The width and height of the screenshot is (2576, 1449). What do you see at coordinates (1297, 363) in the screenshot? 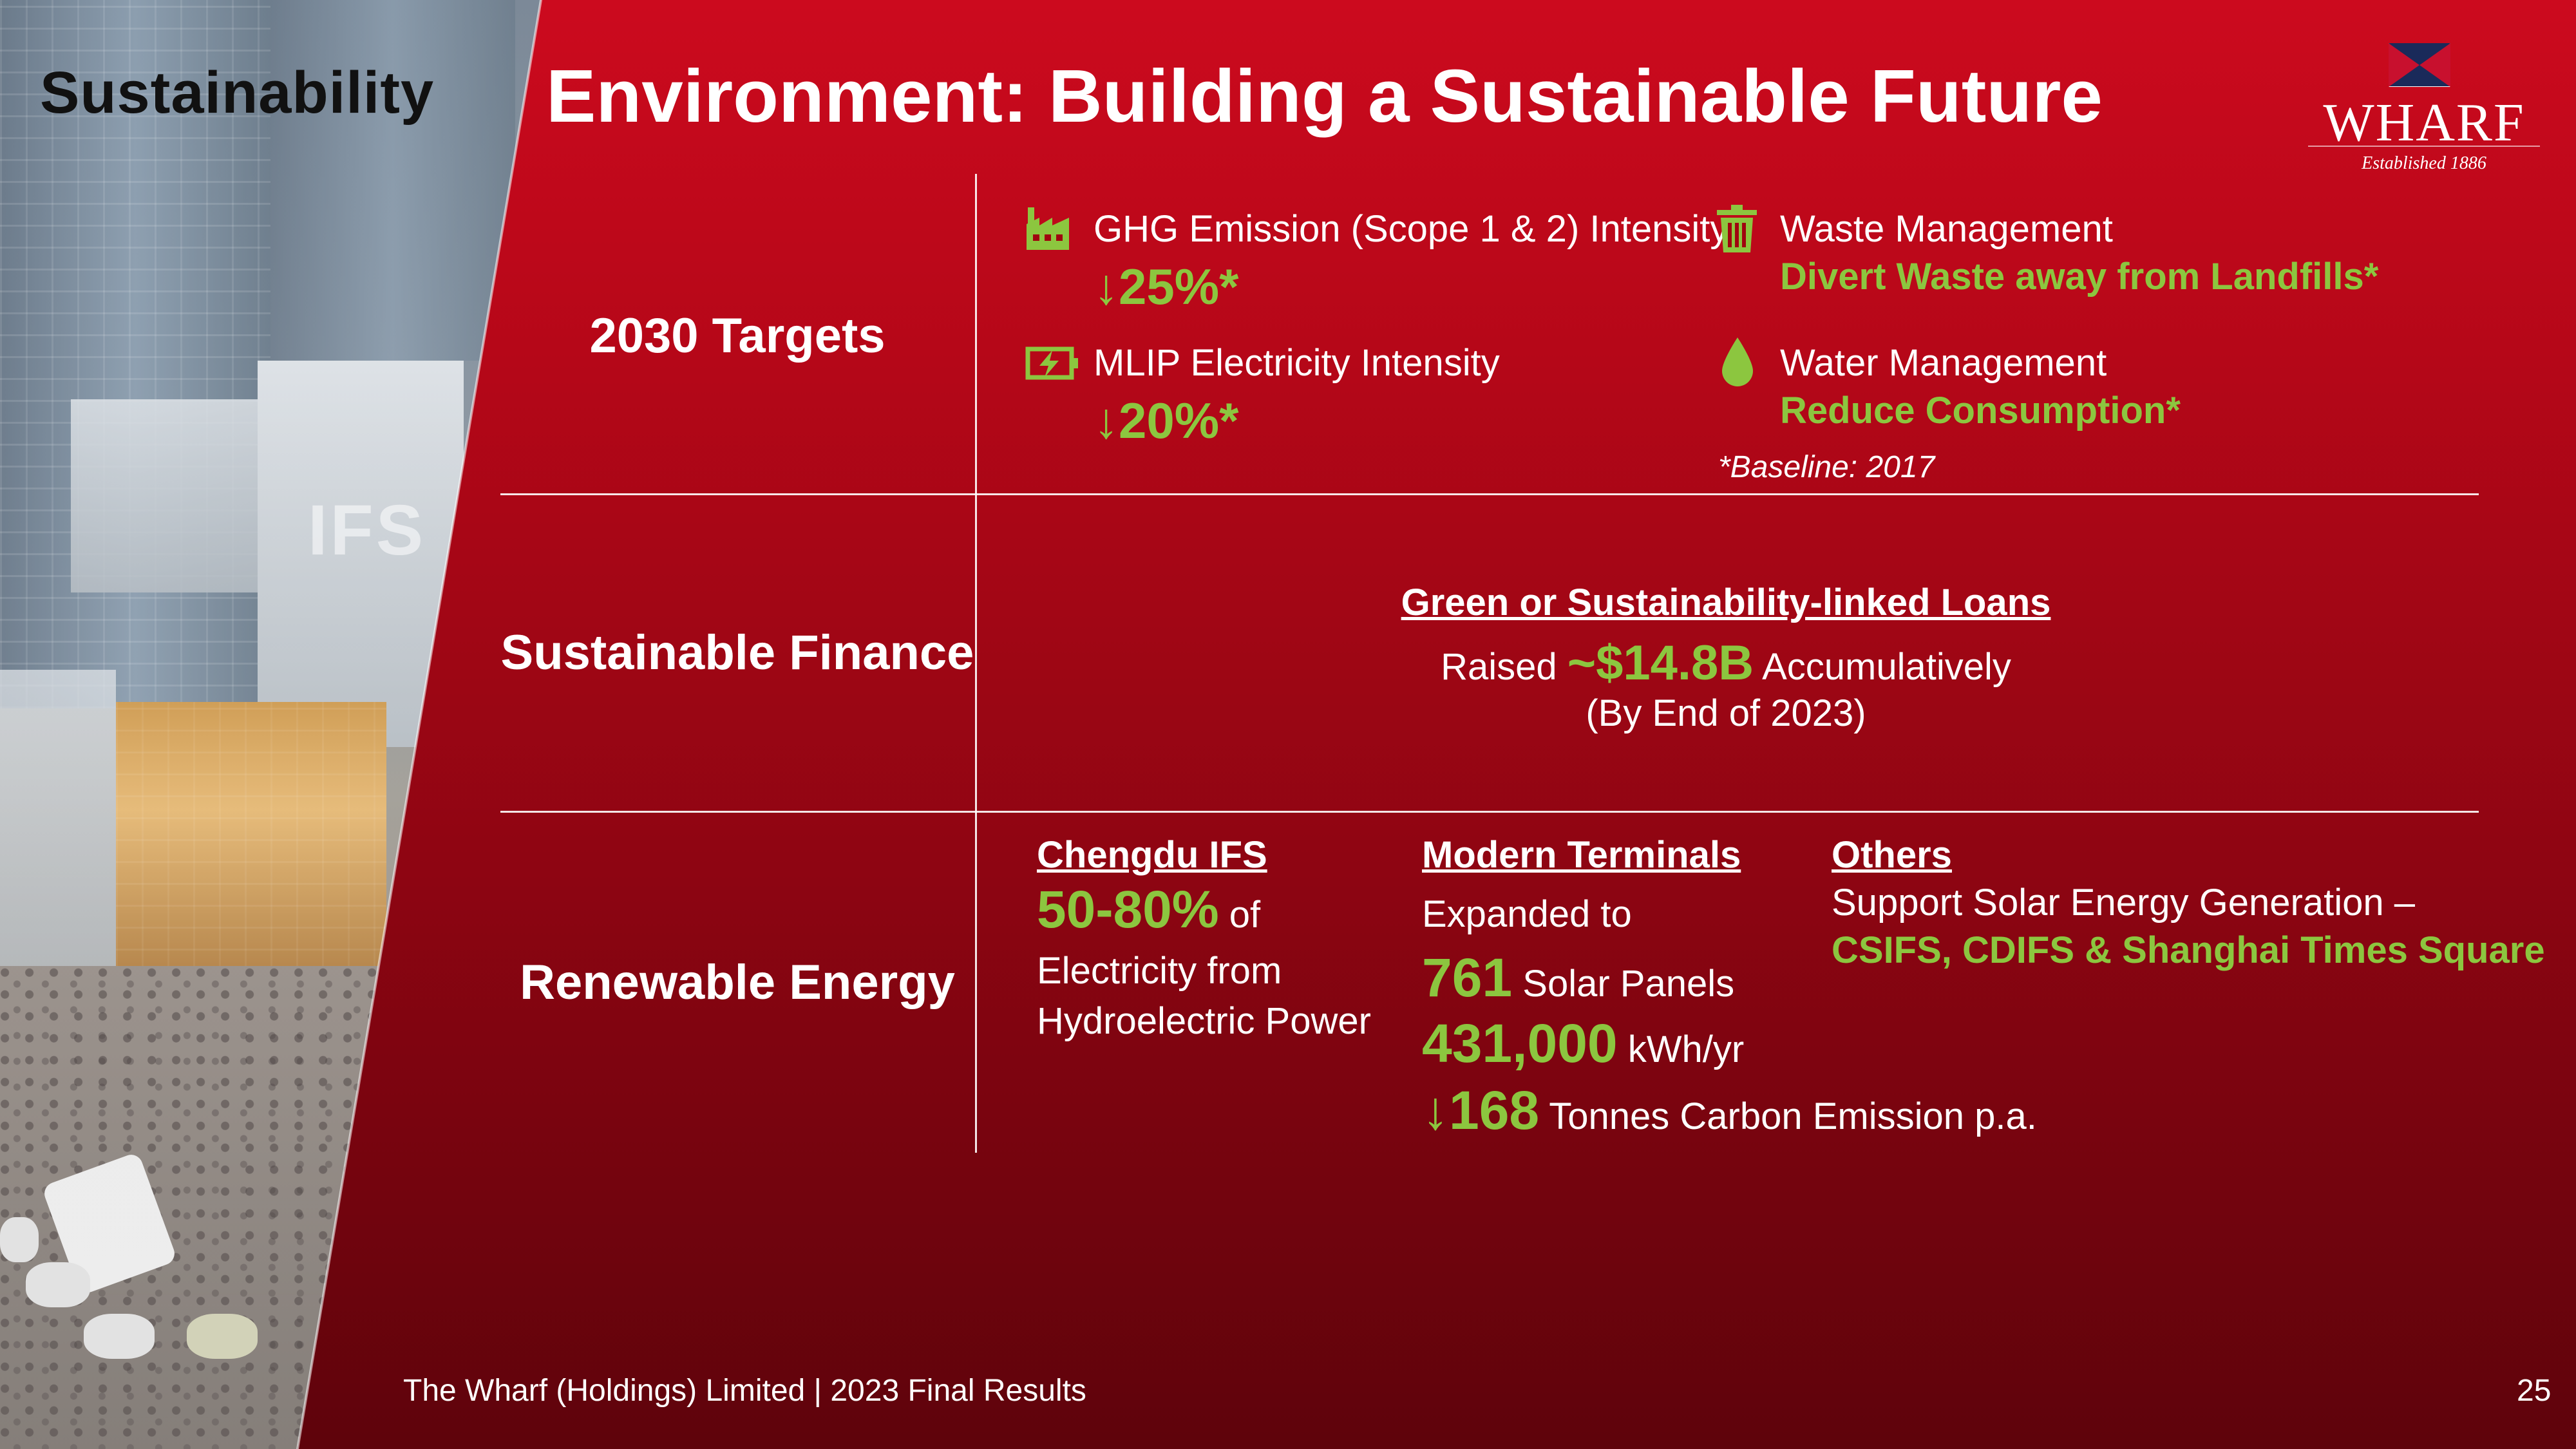
I see `mlip-label: MLIP Electricity Intensity` at bounding box center [1297, 363].